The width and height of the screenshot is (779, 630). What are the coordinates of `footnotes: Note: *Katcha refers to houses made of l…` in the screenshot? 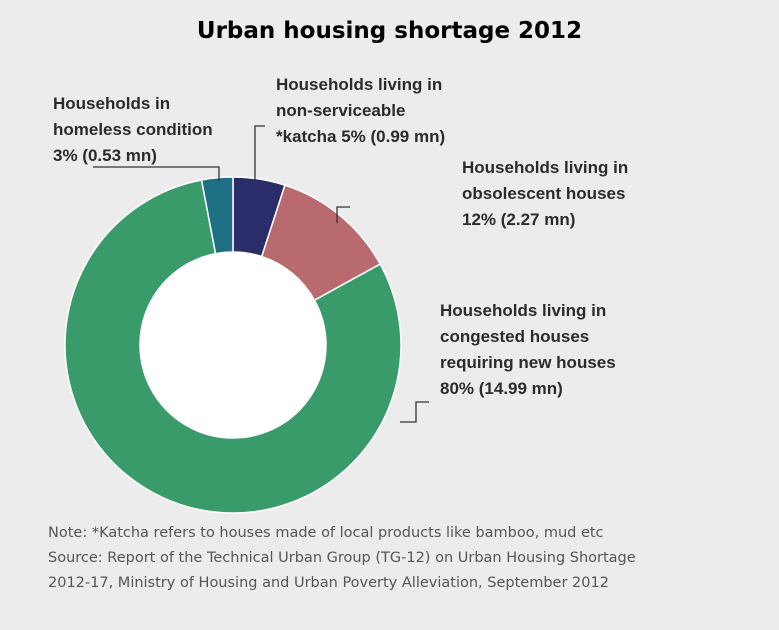 It's located at (342, 558).